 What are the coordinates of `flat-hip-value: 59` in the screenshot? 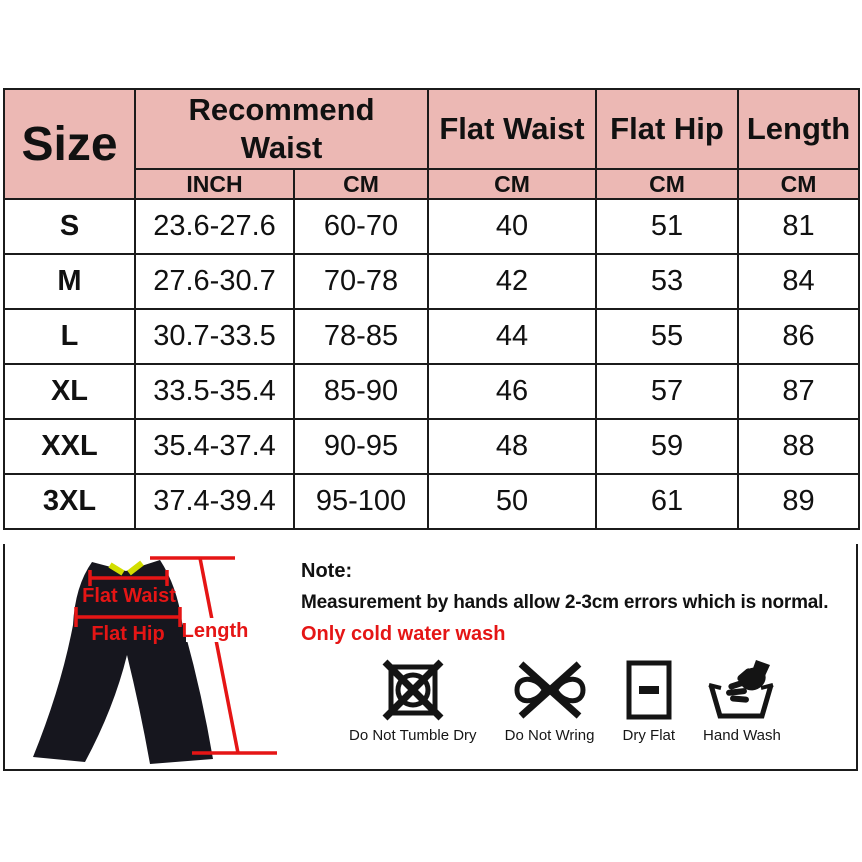 It's located at (667, 446).